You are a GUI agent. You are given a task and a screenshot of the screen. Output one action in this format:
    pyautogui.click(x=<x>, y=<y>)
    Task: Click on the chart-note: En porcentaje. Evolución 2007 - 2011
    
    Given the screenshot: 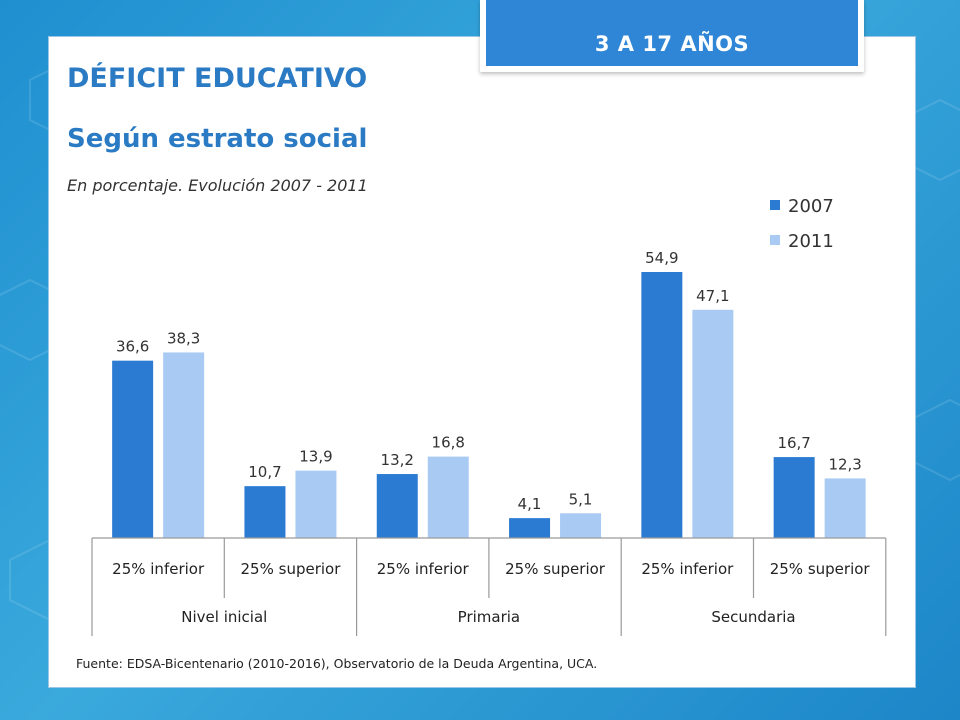 What is the action you would take?
    pyautogui.click(x=217, y=185)
    